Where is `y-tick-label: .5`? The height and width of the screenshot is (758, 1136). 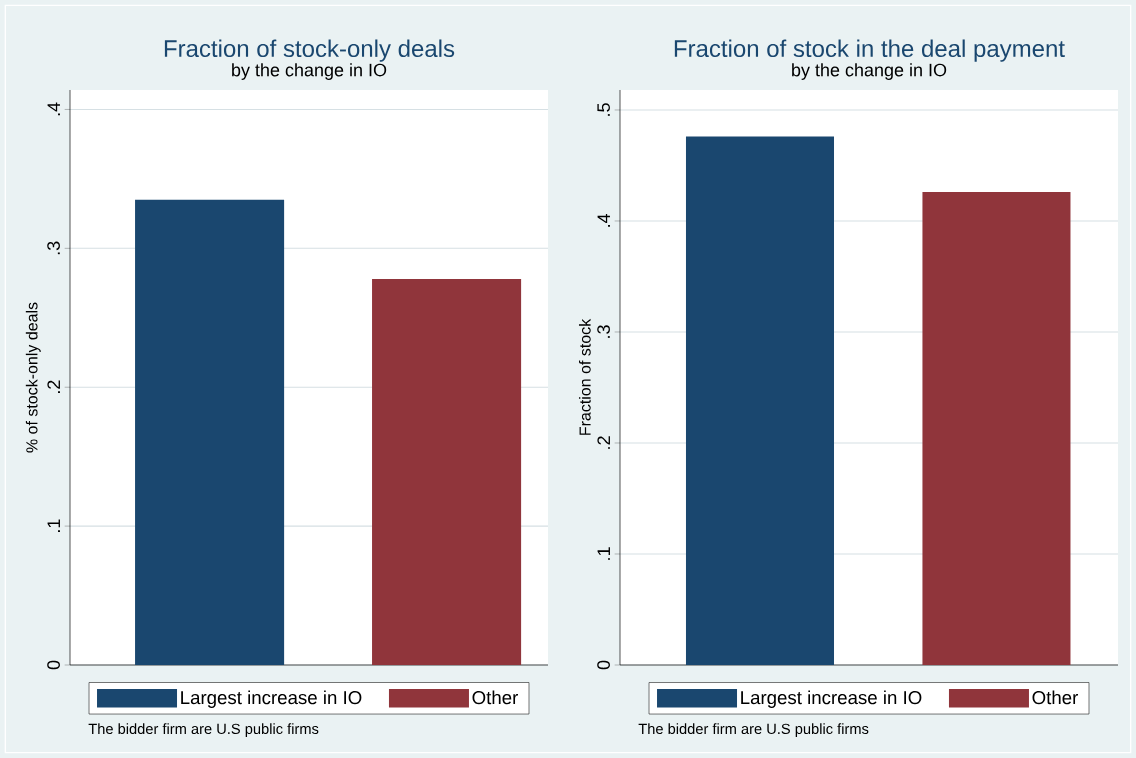
y-tick-label: .5 is located at coordinates (603, 109).